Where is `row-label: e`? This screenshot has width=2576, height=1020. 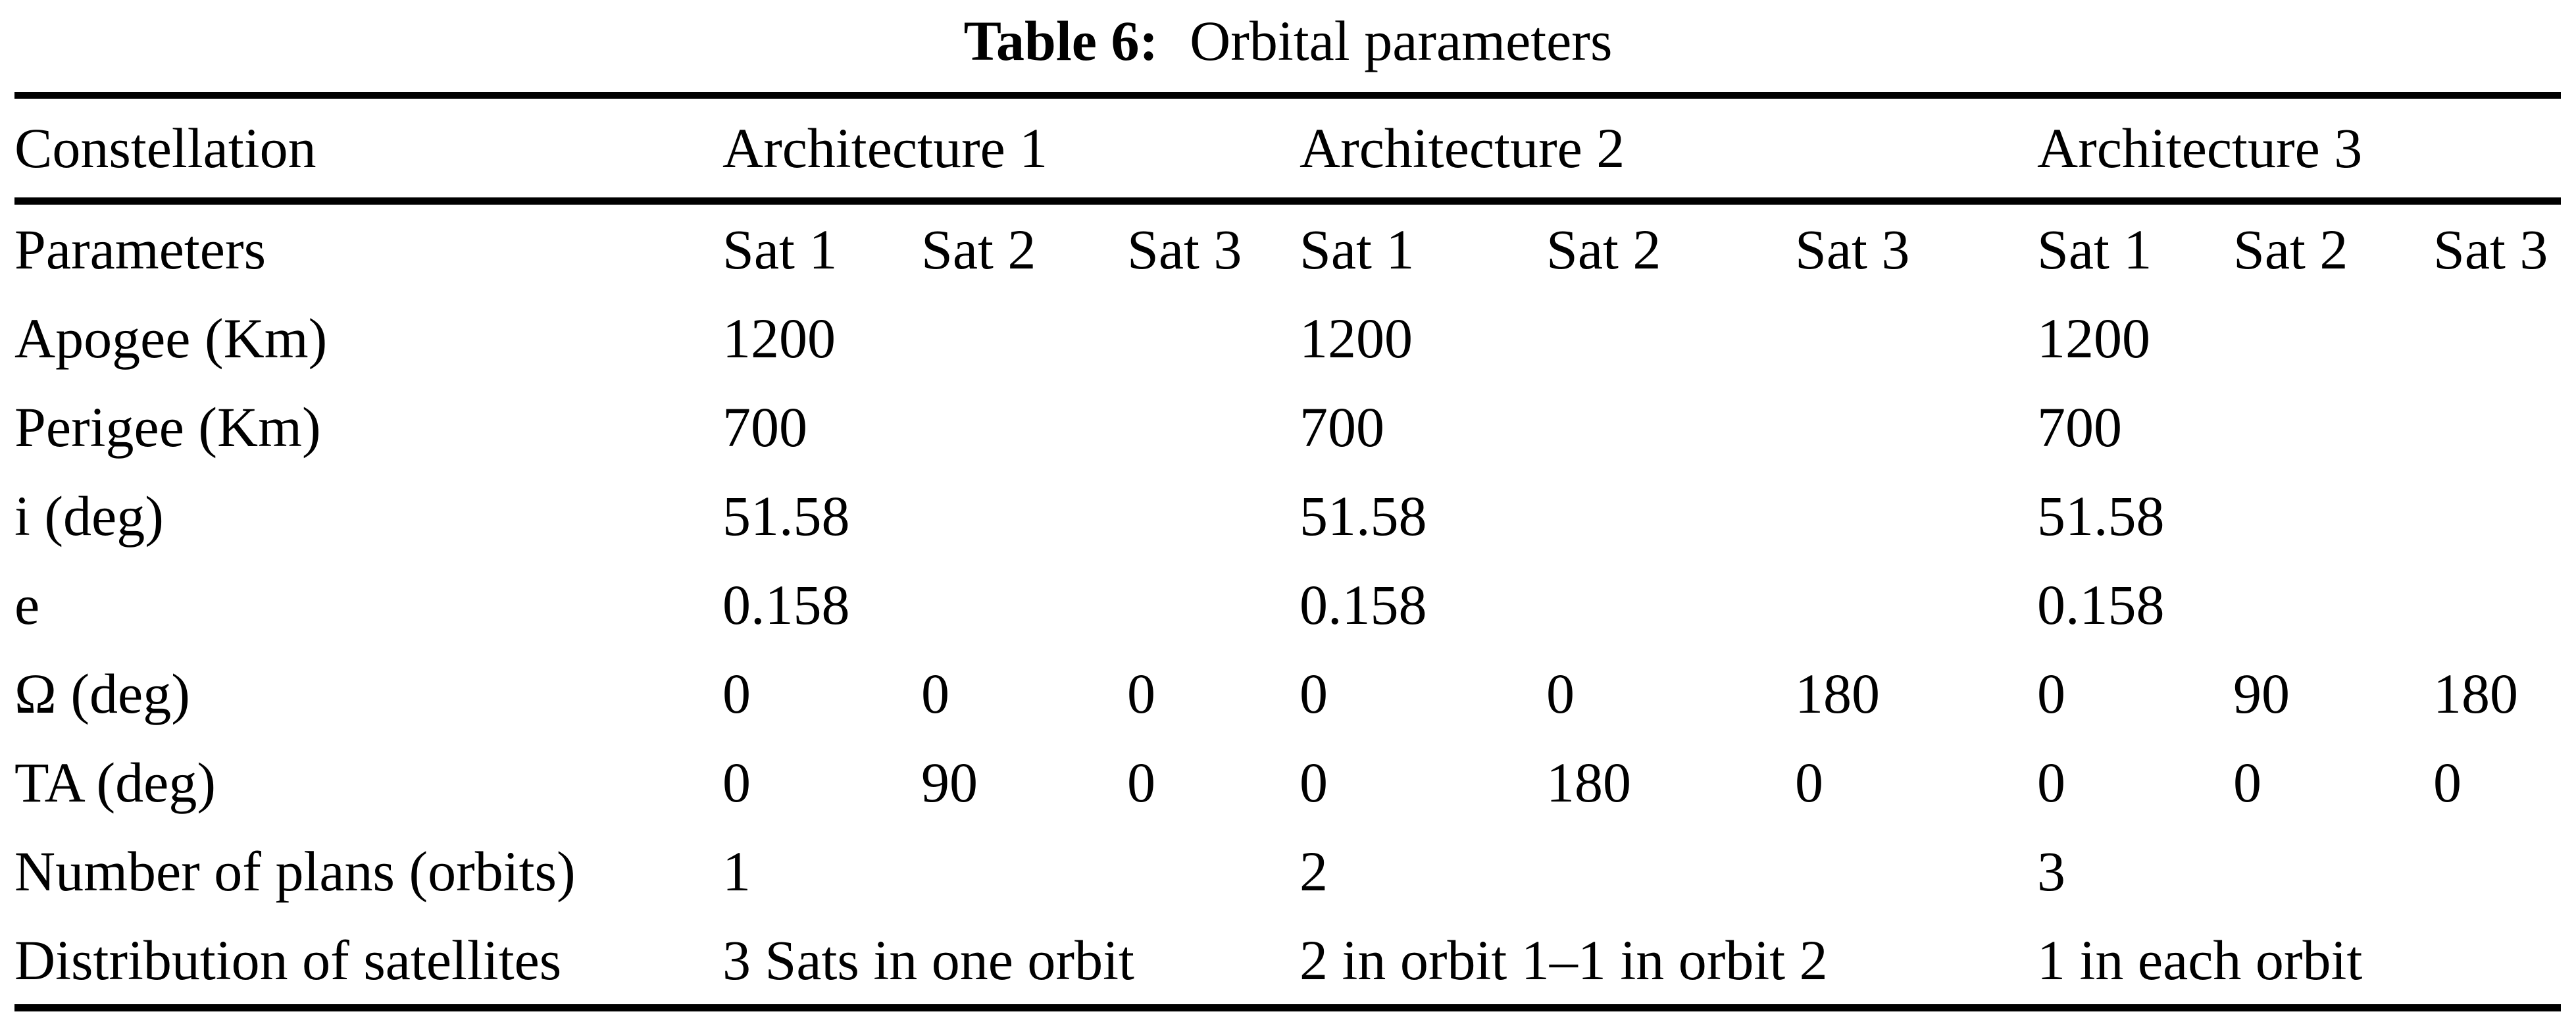 row-label: e is located at coordinates (27, 604).